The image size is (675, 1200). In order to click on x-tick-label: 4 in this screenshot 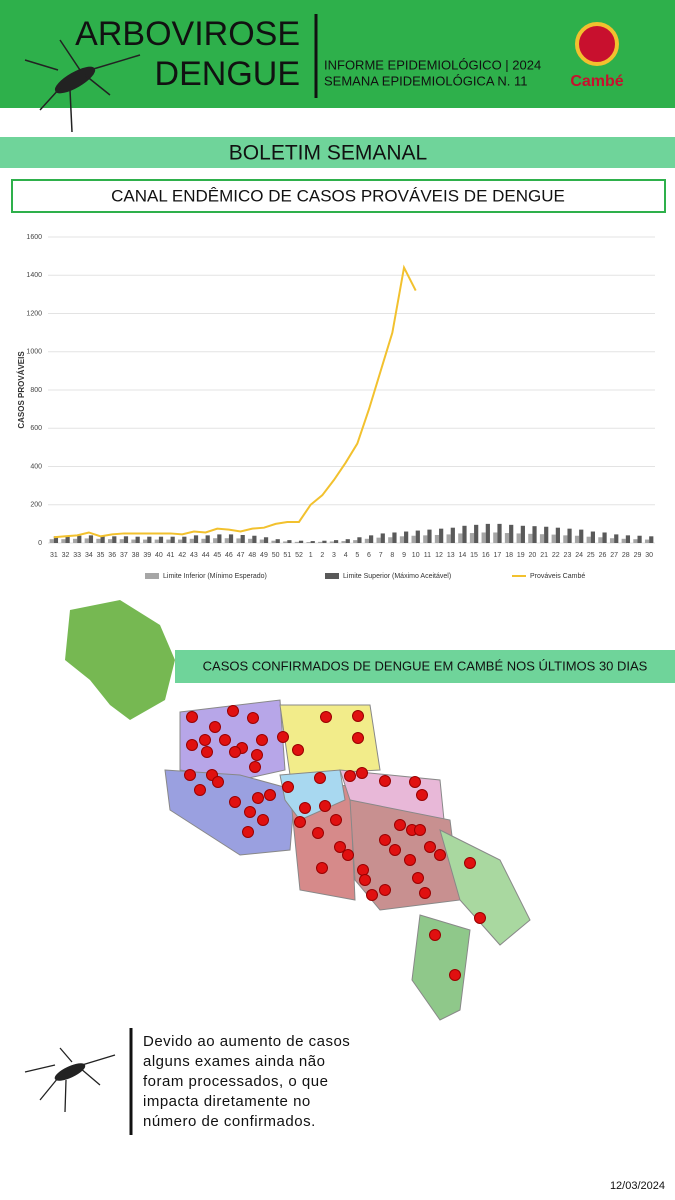, I will do `click(346, 555)`.